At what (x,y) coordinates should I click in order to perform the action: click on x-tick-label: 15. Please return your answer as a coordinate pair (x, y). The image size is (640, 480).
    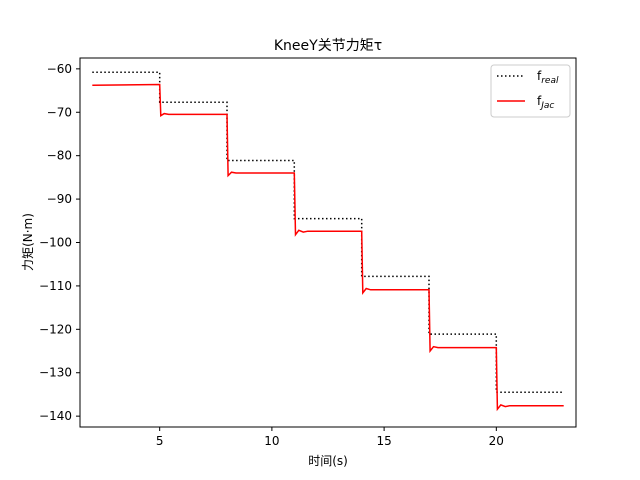
    Looking at the image, I should click on (383, 441).